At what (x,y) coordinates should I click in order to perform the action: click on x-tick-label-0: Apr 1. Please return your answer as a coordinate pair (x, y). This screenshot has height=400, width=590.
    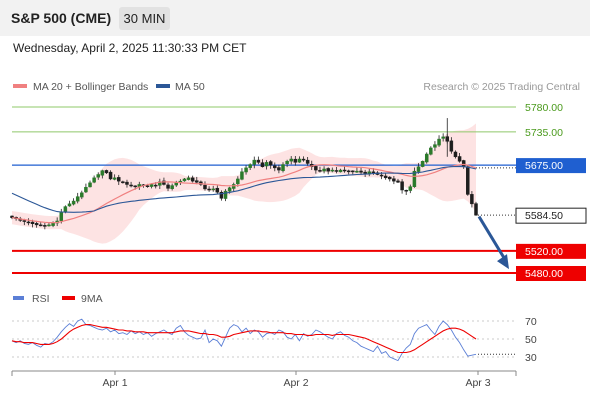
    Looking at the image, I should click on (114, 383).